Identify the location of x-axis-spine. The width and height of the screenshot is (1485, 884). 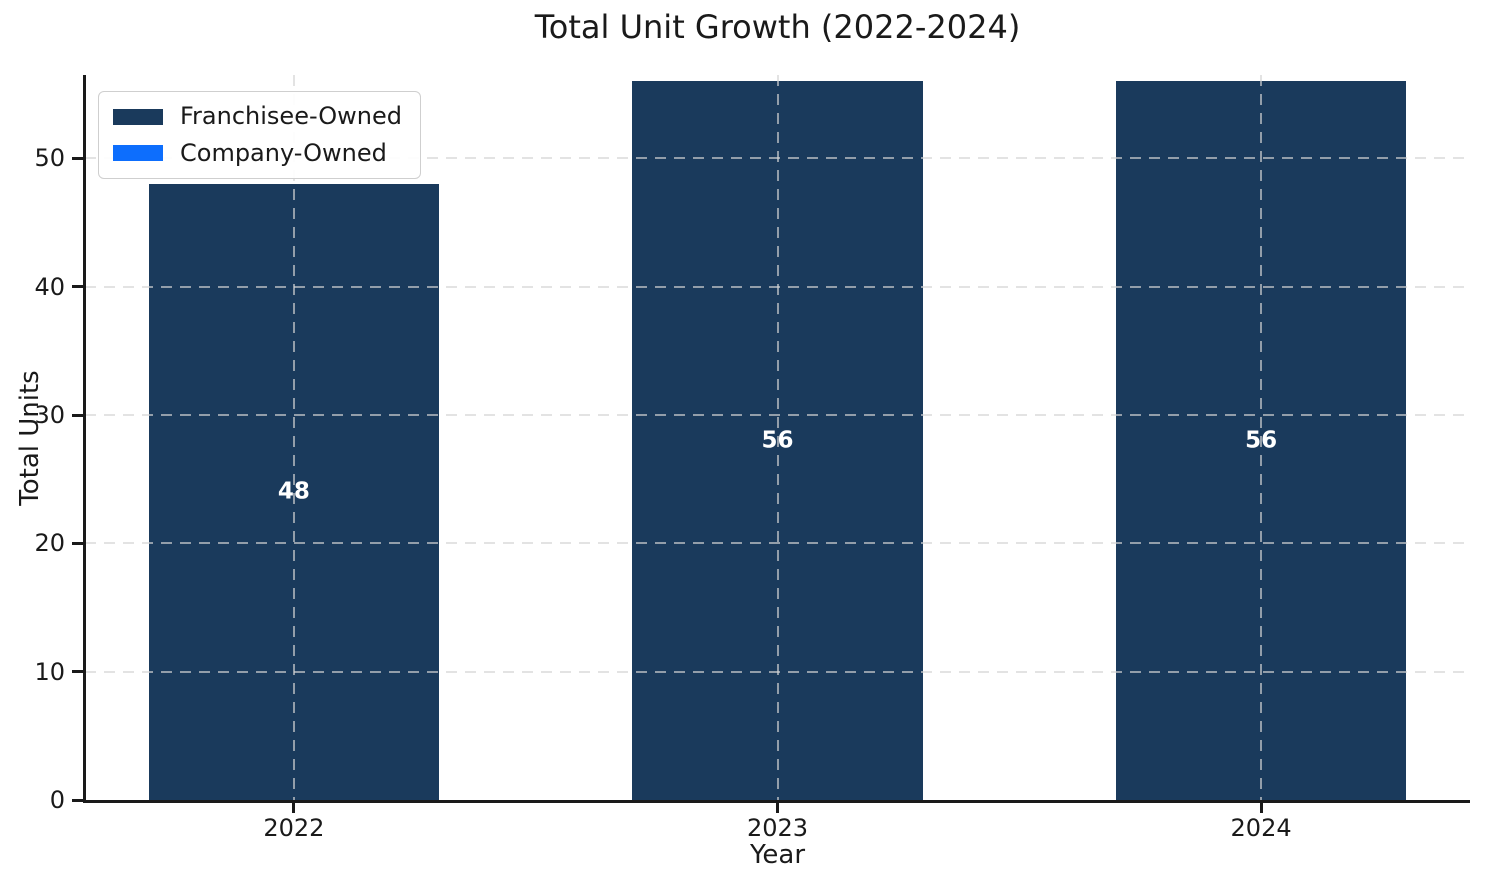
(776, 801).